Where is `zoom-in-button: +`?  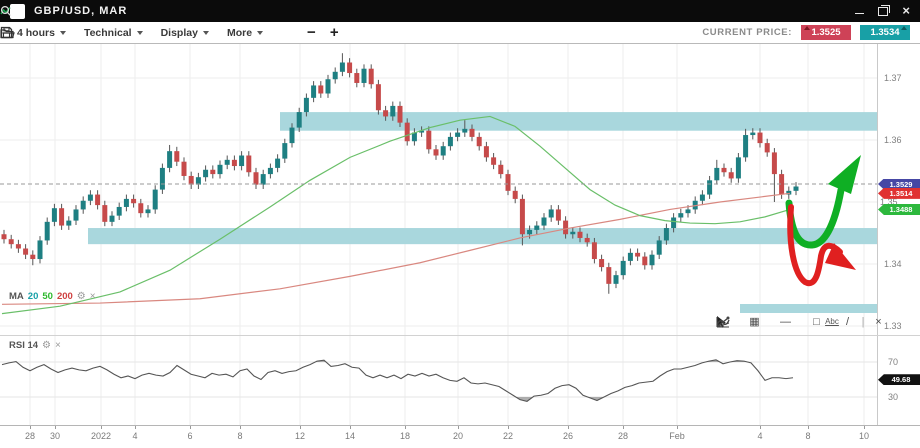
zoom-in-button: + is located at coordinates (334, 33).